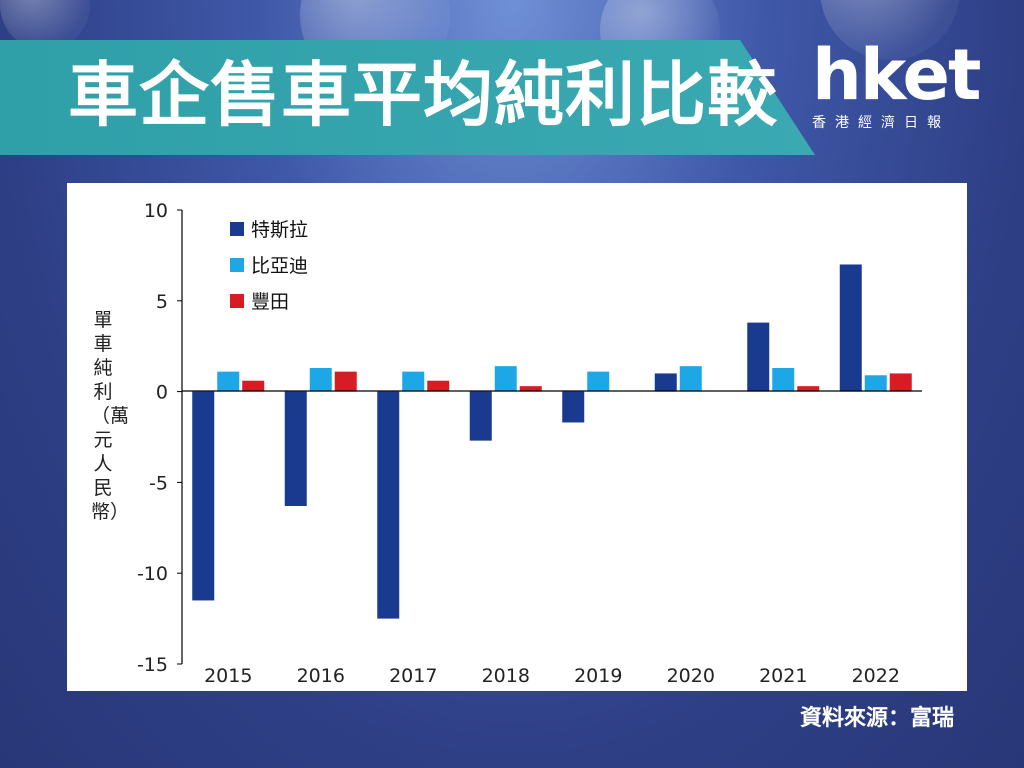 This screenshot has height=768, width=1024. I want to click on x-tick-label: 2018, so click(506, 676).